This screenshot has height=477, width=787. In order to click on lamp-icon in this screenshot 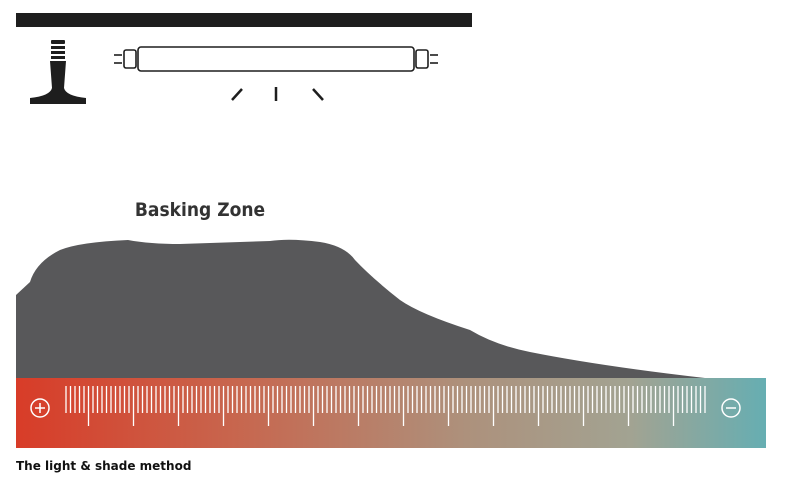, I will do `click(58, 72)`.